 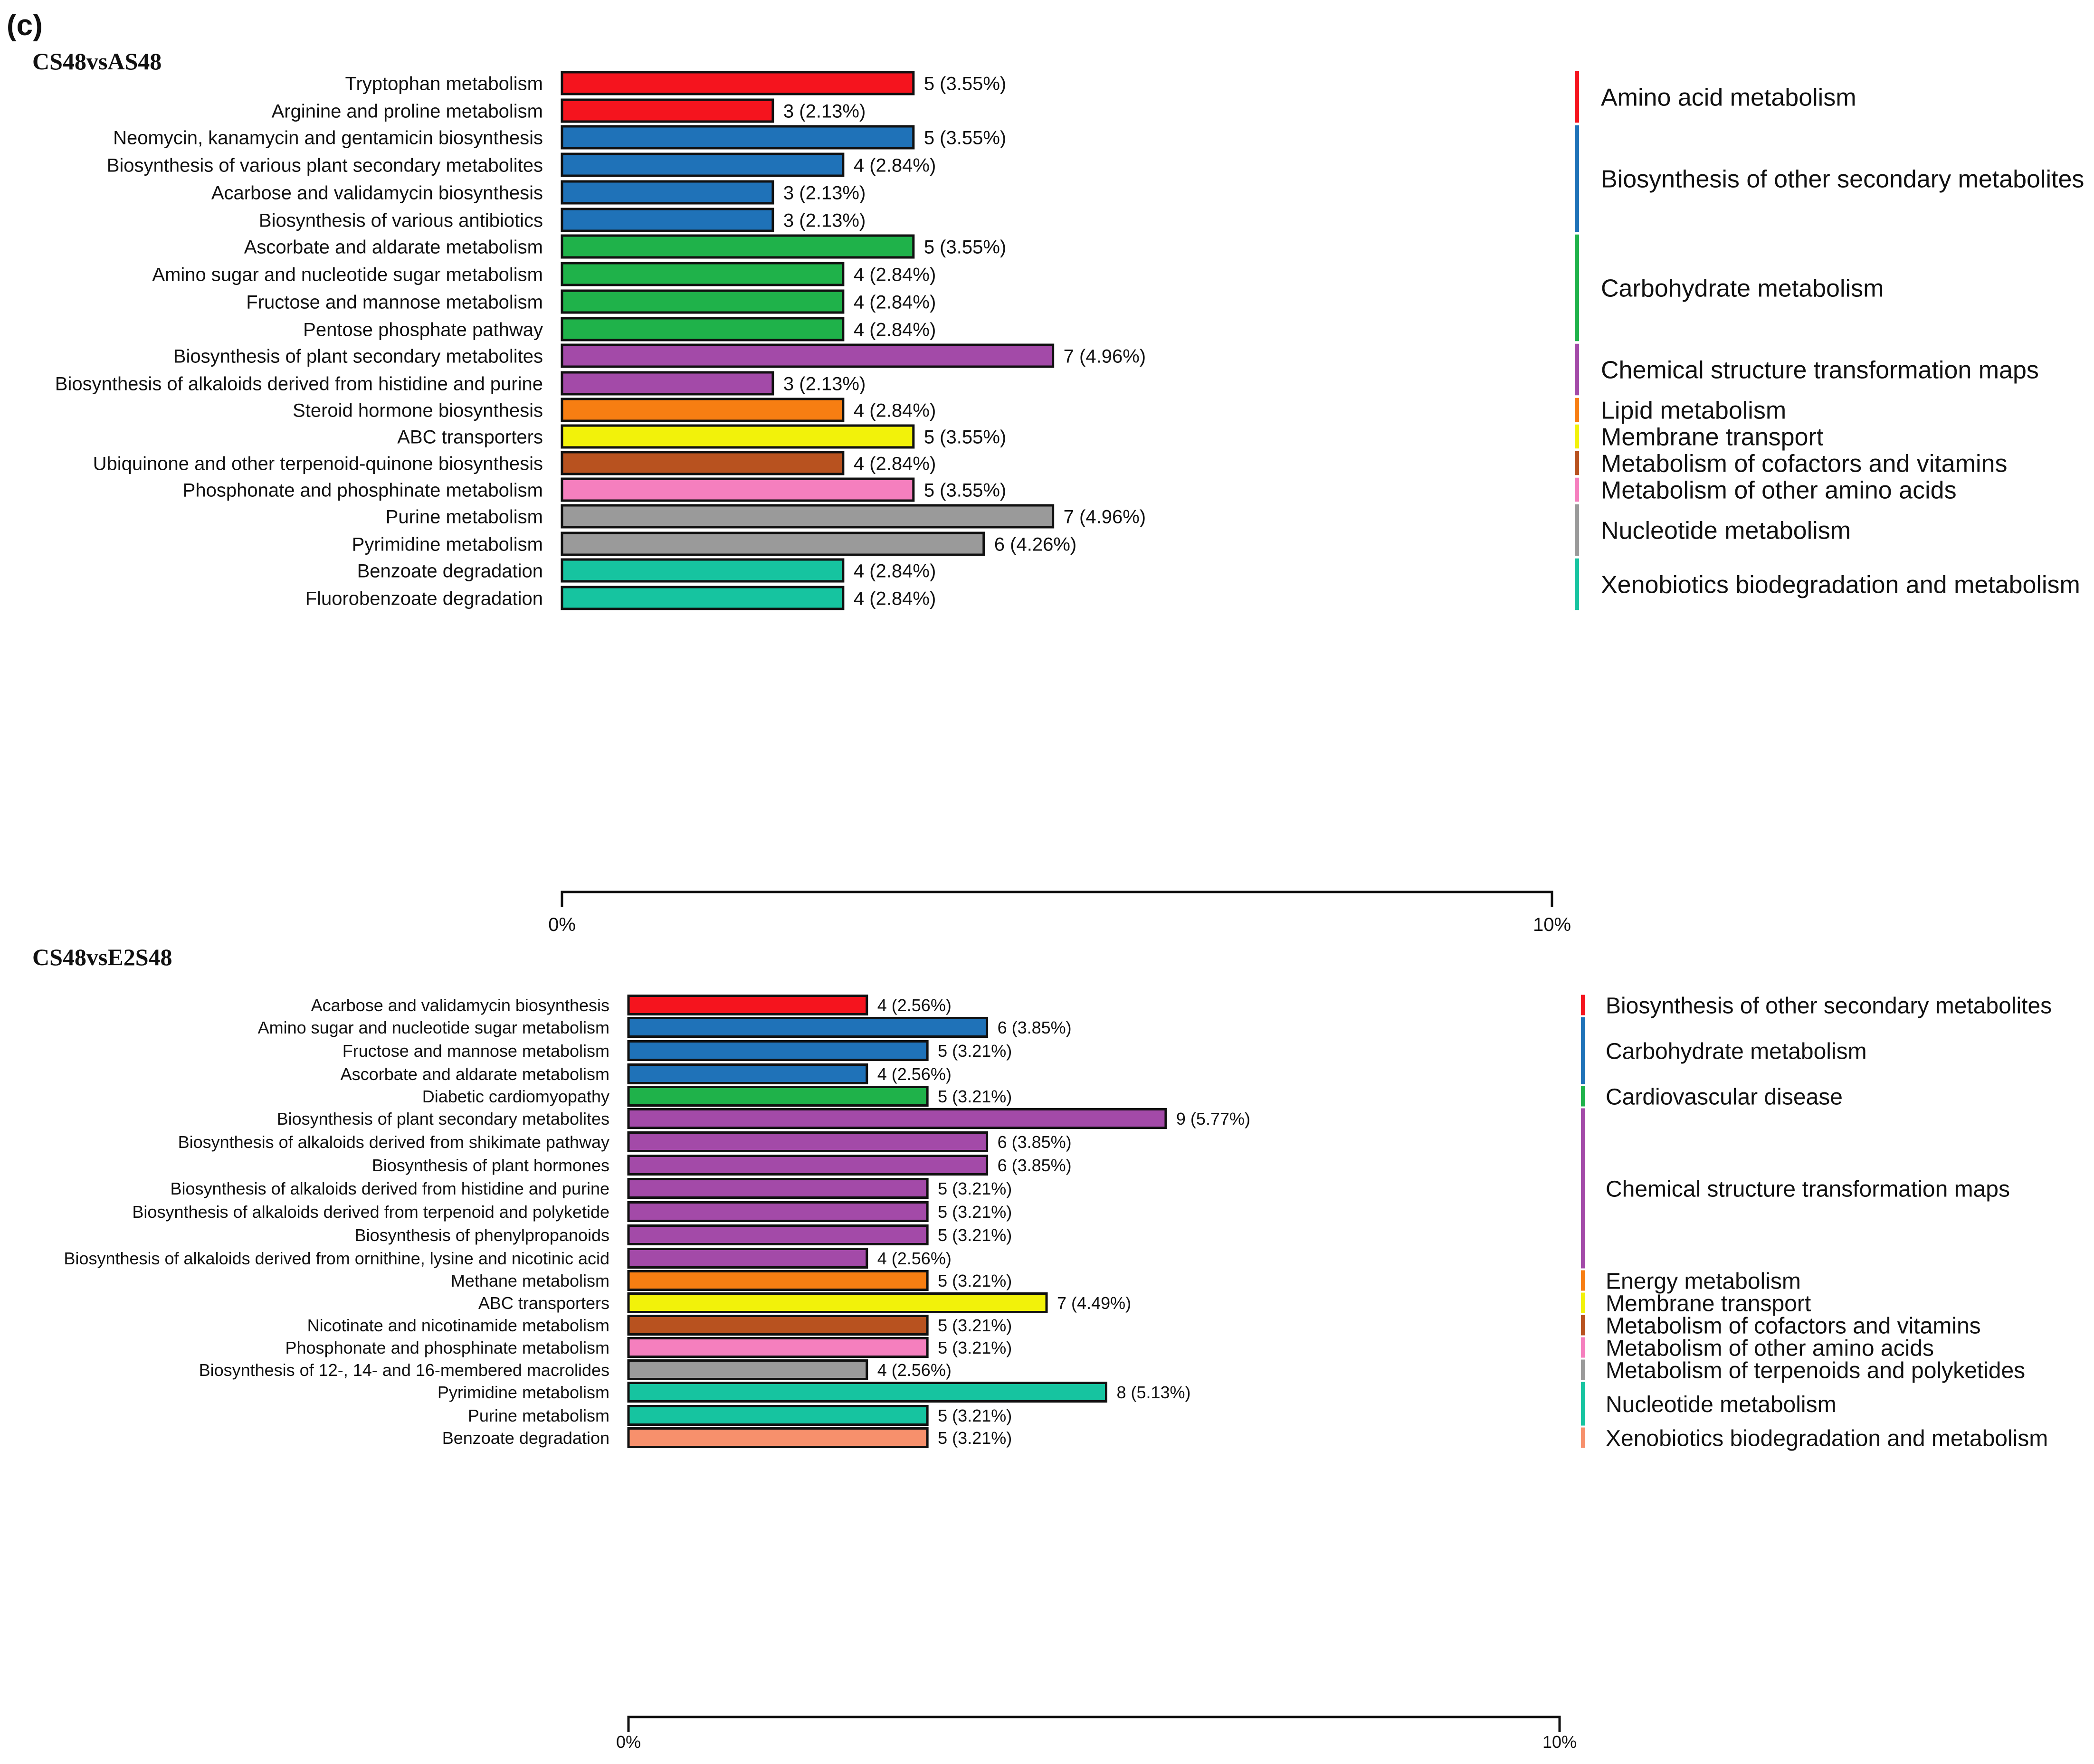 What do you see at coordinates (515, 1096) in the screenshot?
I see `bar-label: Diabetic cardiomyopathy` at bounding box center [515, 1096].